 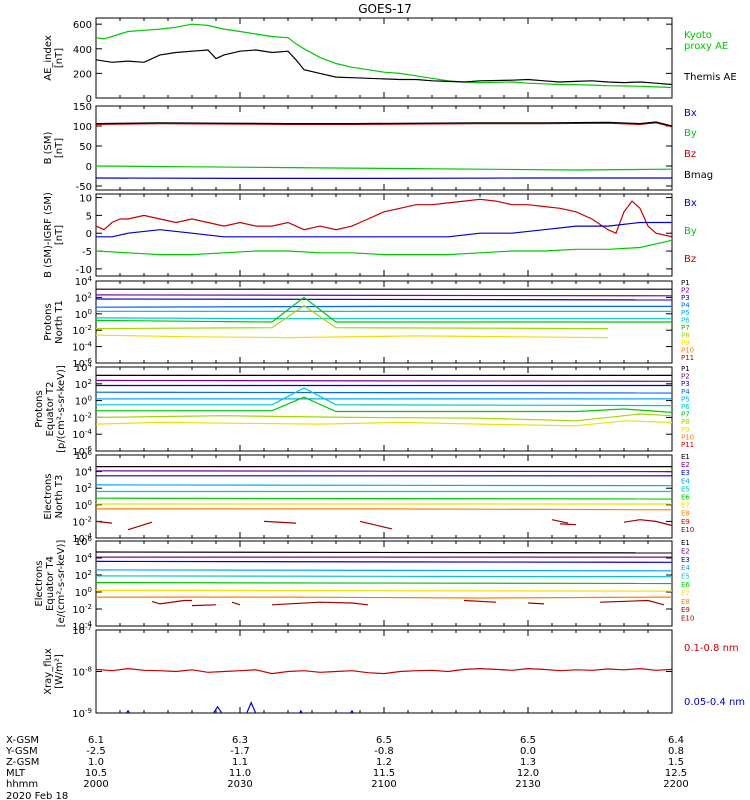 What do you see at coordinates (384, 229) in the screenshot?
I see `series-line-bx` at bounding box center [384, 229].